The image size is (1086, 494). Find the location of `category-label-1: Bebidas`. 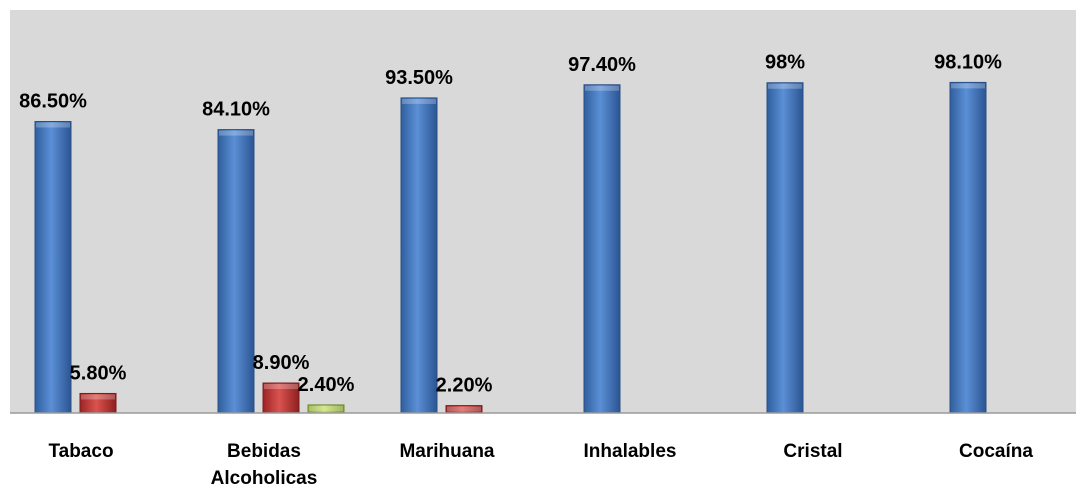

category-label-1: Bebidas is located at coordinates (264, 451).